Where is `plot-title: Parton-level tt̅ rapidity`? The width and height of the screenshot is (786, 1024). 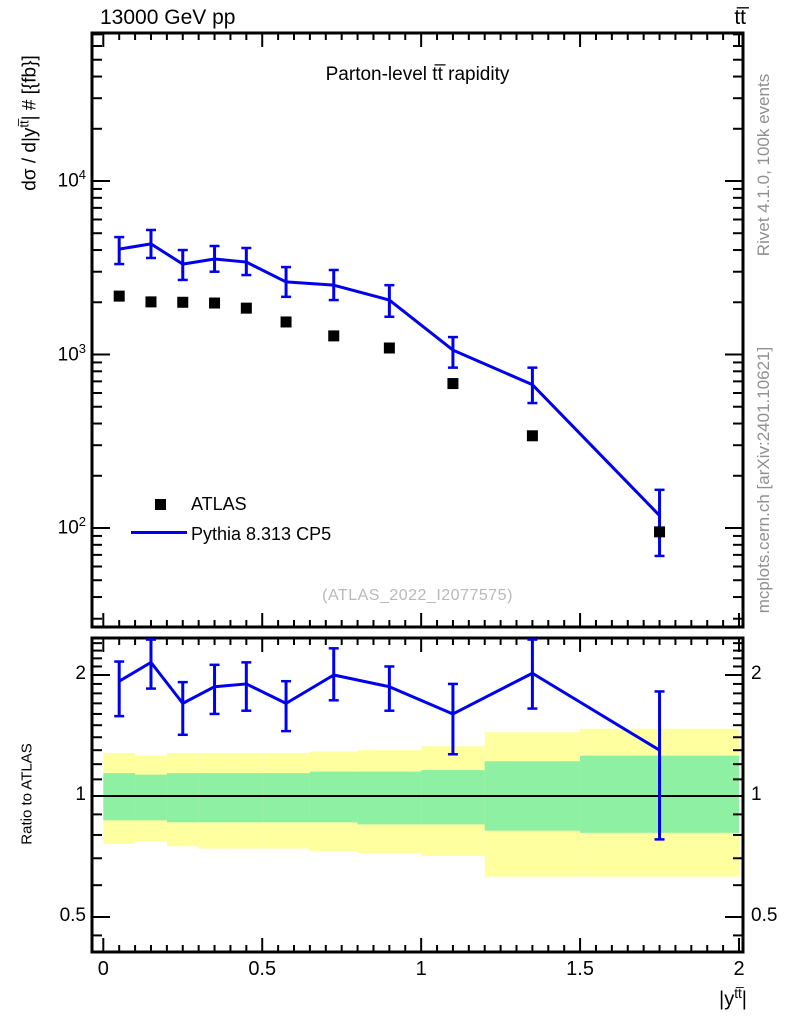 plot-title: Parton-level tt̅ rapidity is located at coordinates (417, 74).